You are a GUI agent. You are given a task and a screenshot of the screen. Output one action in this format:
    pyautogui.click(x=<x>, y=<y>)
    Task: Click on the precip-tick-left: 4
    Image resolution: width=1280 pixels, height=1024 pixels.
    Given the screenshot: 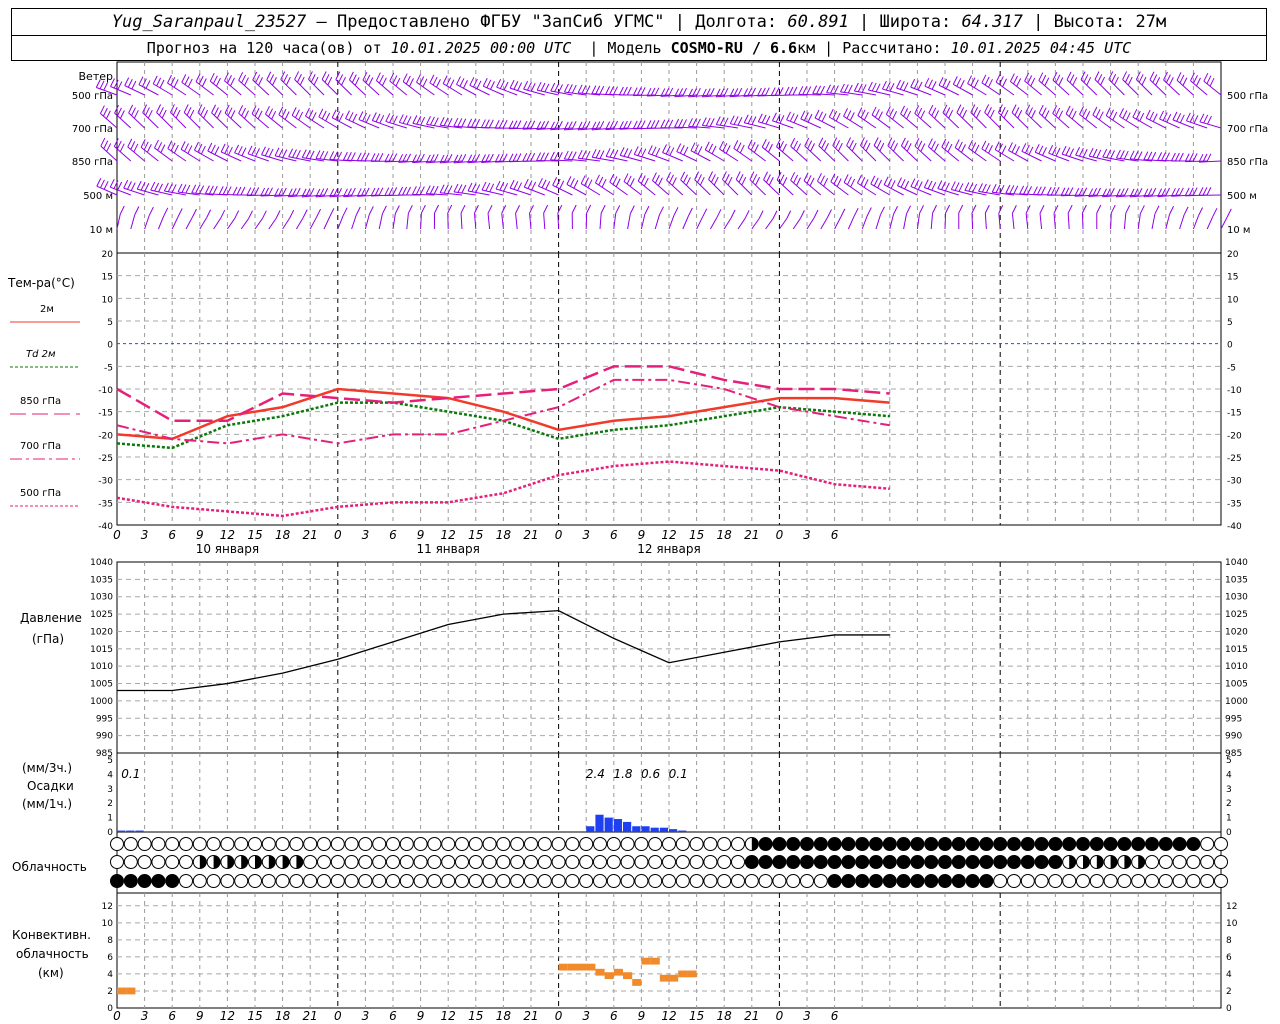 What is the action you would take?
    pyautogui.click(x=110, y=775)
    